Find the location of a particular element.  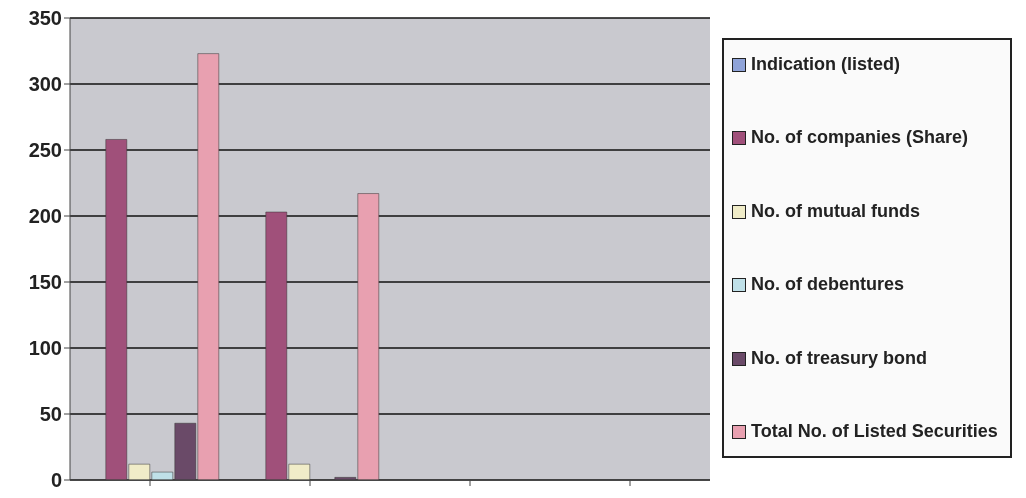

y-tick-label: 100 is located at coordinates (45, 348).